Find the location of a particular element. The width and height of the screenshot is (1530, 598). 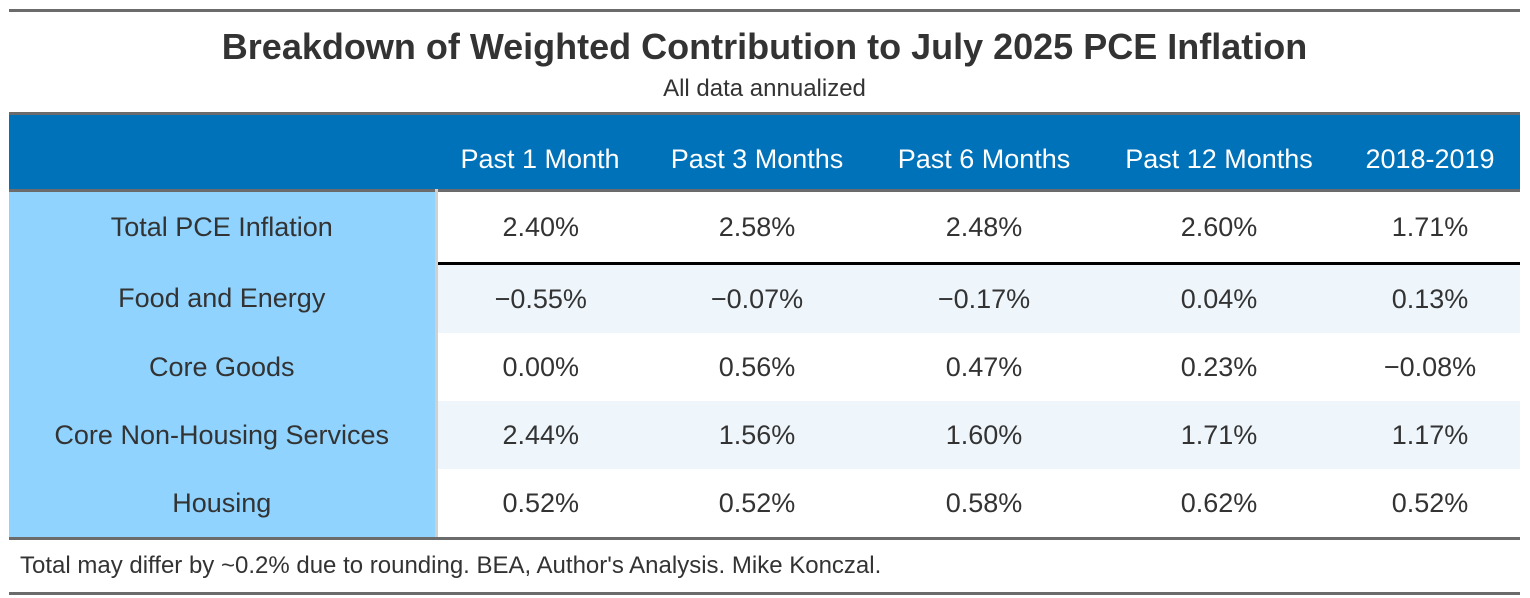

table-row: Housing 0.52% 0.52% 0.58% 0.62% 0.52% is located at coordinates (764, 504).